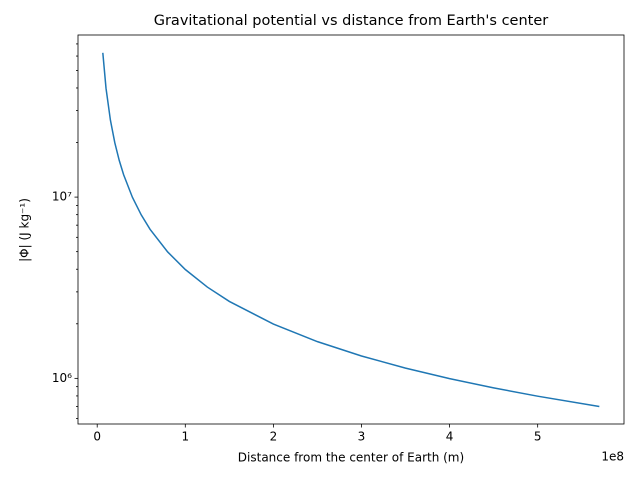 The image size is (640, 480). What do you see at coordinates (612, 457) in the screenshot?
I see `x-offset-label: 1e8` at bounding box center [612, 457].